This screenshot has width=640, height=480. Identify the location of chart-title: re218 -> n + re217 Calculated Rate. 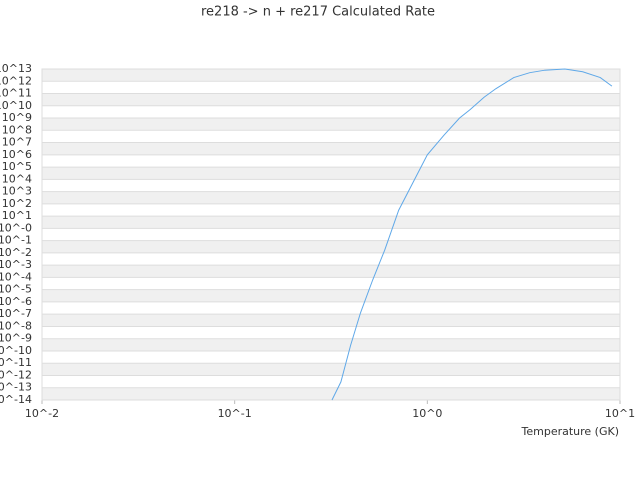
(318, 12).